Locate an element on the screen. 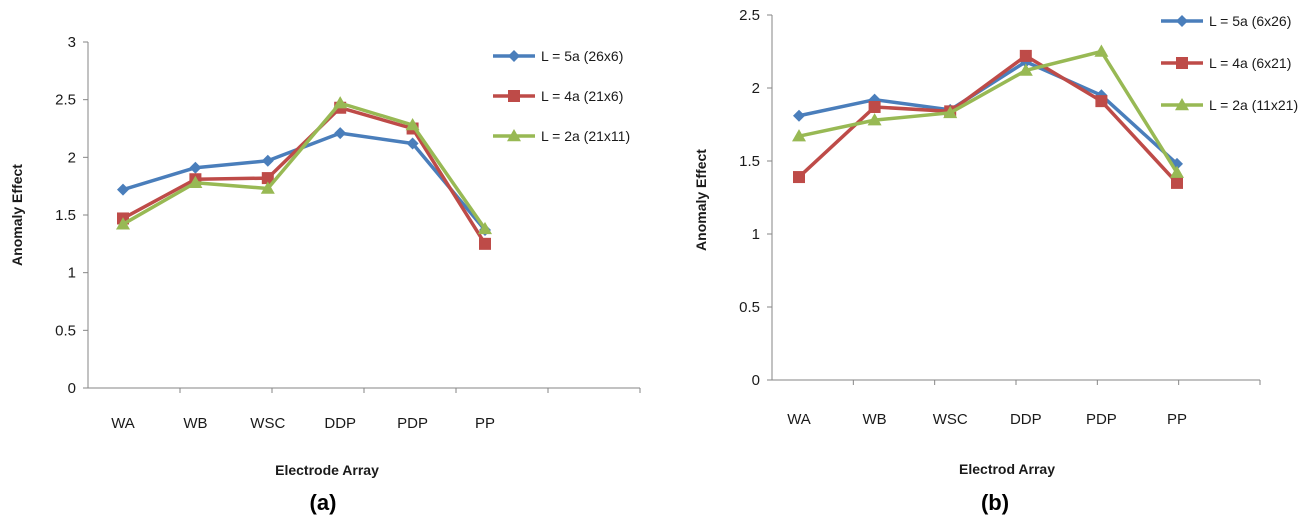  a-y-tick-label: 1.5 is located at coordinates (65, 215).